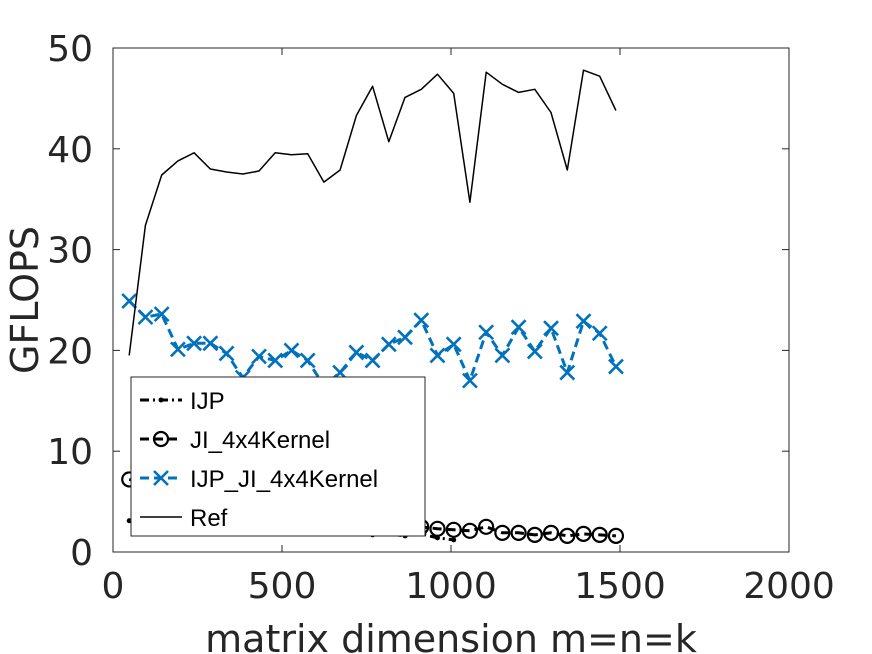 Image resolution: width=872 pixels, height=654 pixels. I want to click on y-tick-label: 30, so click(70, 251).